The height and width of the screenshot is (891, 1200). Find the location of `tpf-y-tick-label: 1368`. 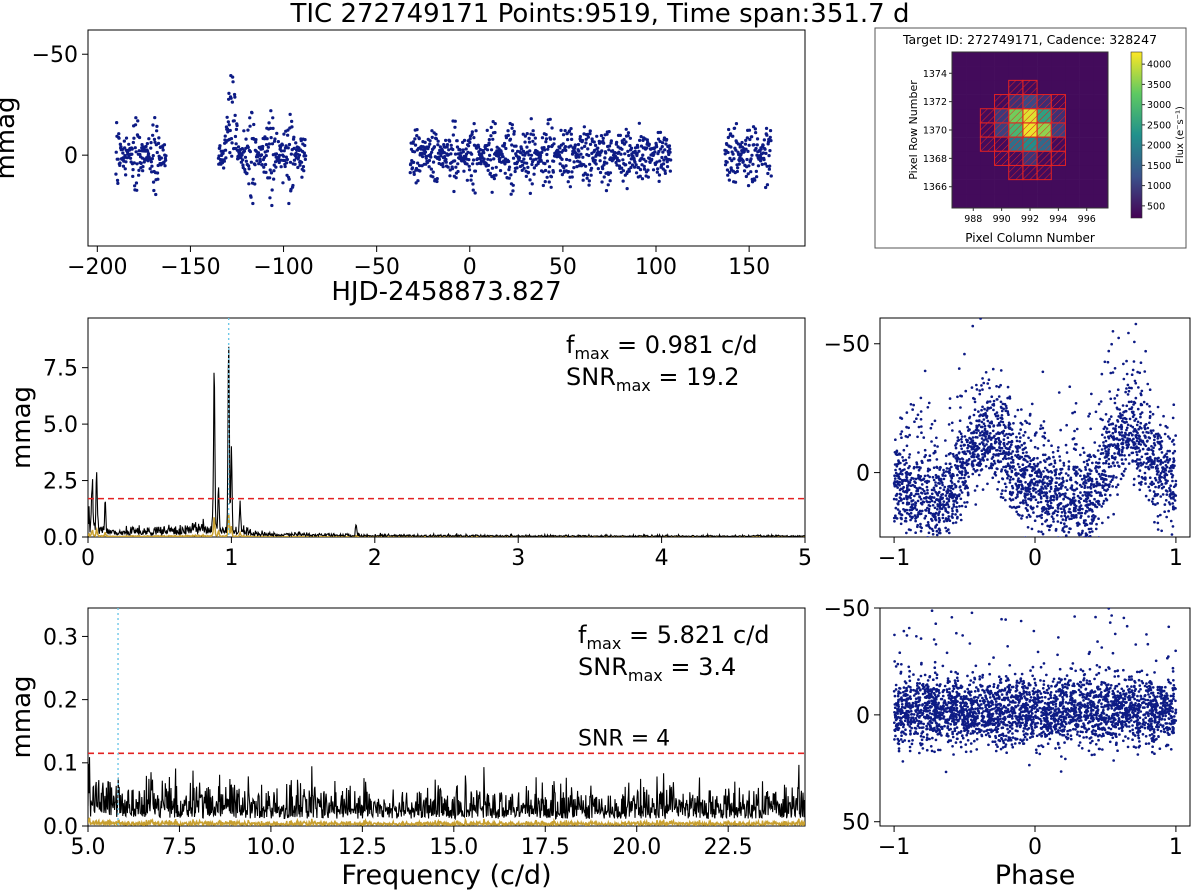

tpf-y-tick-label: 1368 is located at coordinates (935, 159).